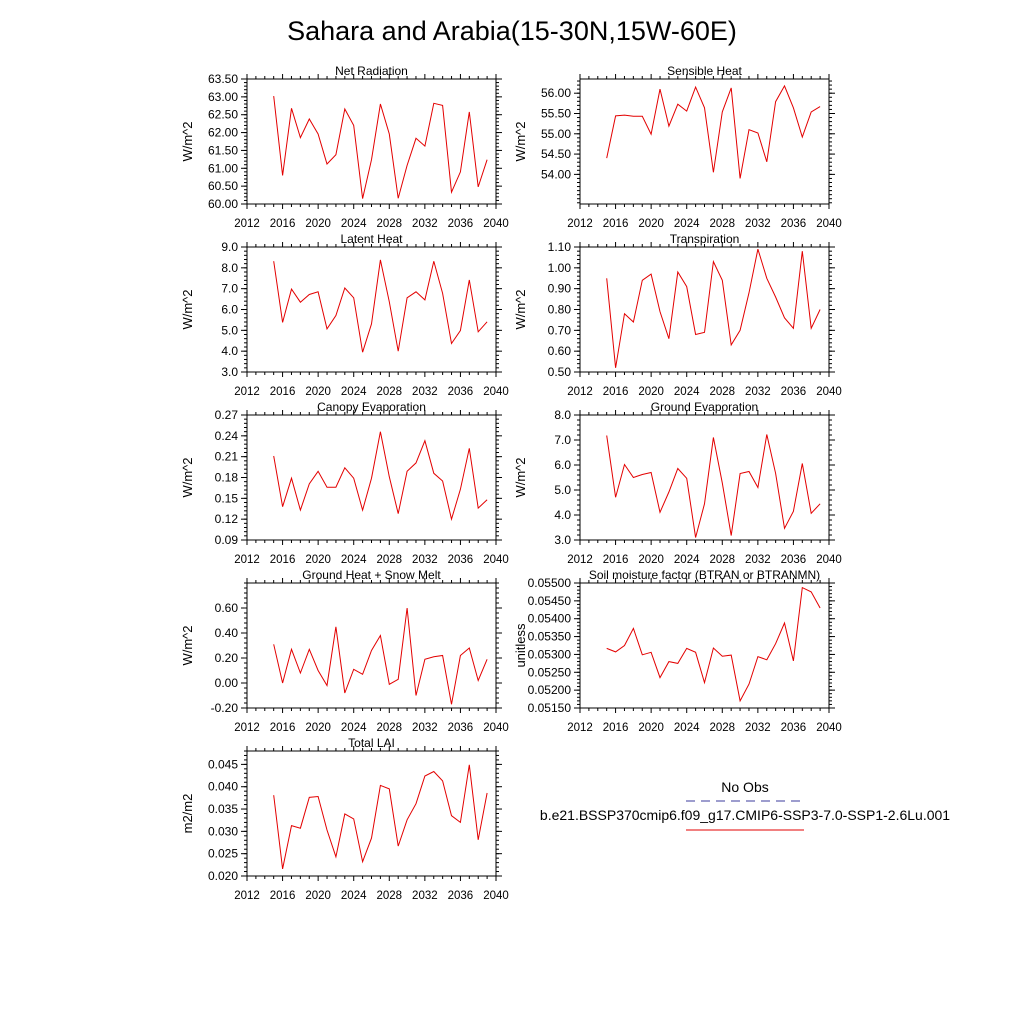 This screenshot has width=1024, height=1029. I want to click on y-tick-label: 56.00, so click(556, 93).